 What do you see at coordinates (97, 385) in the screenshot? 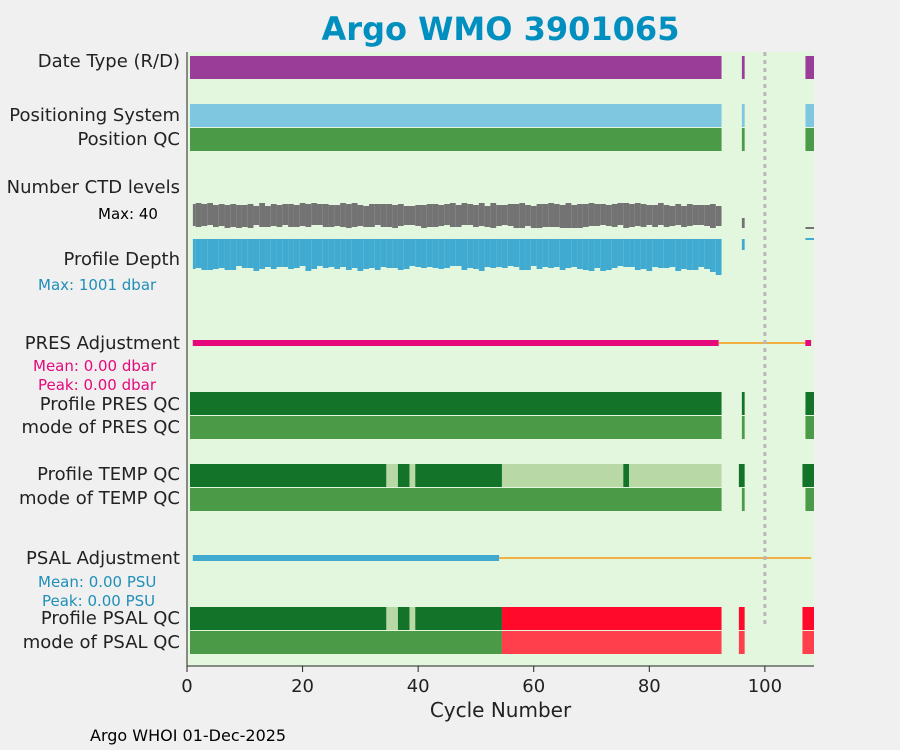
I see `pres-peak-annotation: Peak: 0.00 dbar` at bounding box center [97, 385].